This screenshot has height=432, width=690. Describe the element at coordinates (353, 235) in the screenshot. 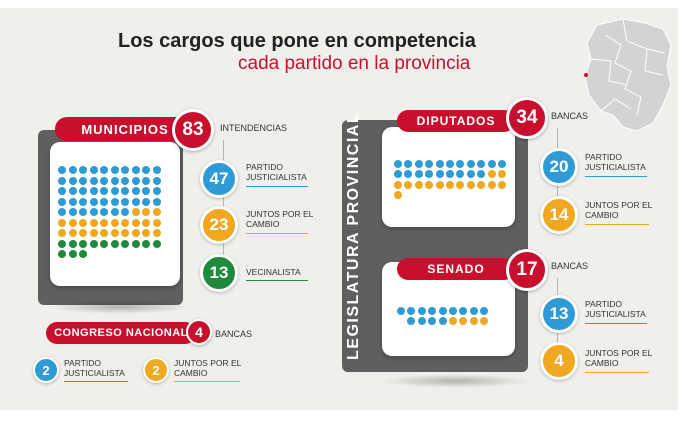

I see `legislatura-label: LEGISLATURA PROVINCIAL` at that location.